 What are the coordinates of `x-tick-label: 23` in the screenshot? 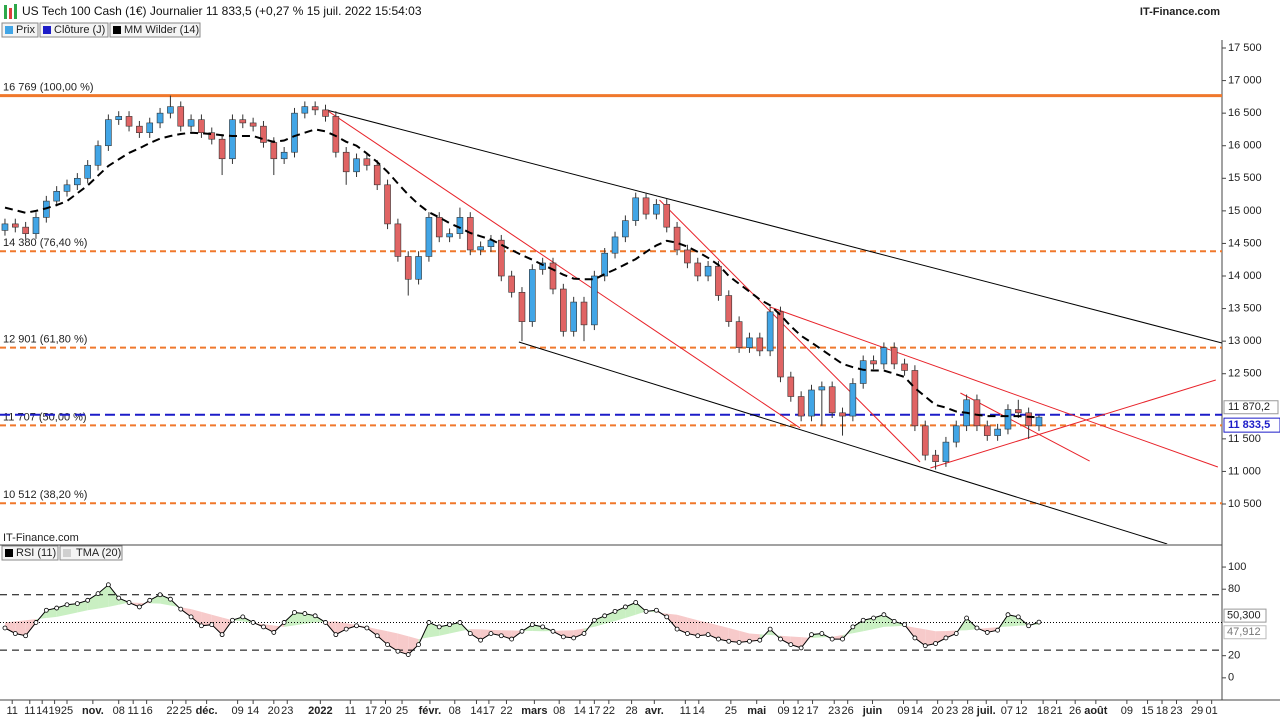 It's located at (1176, 711).